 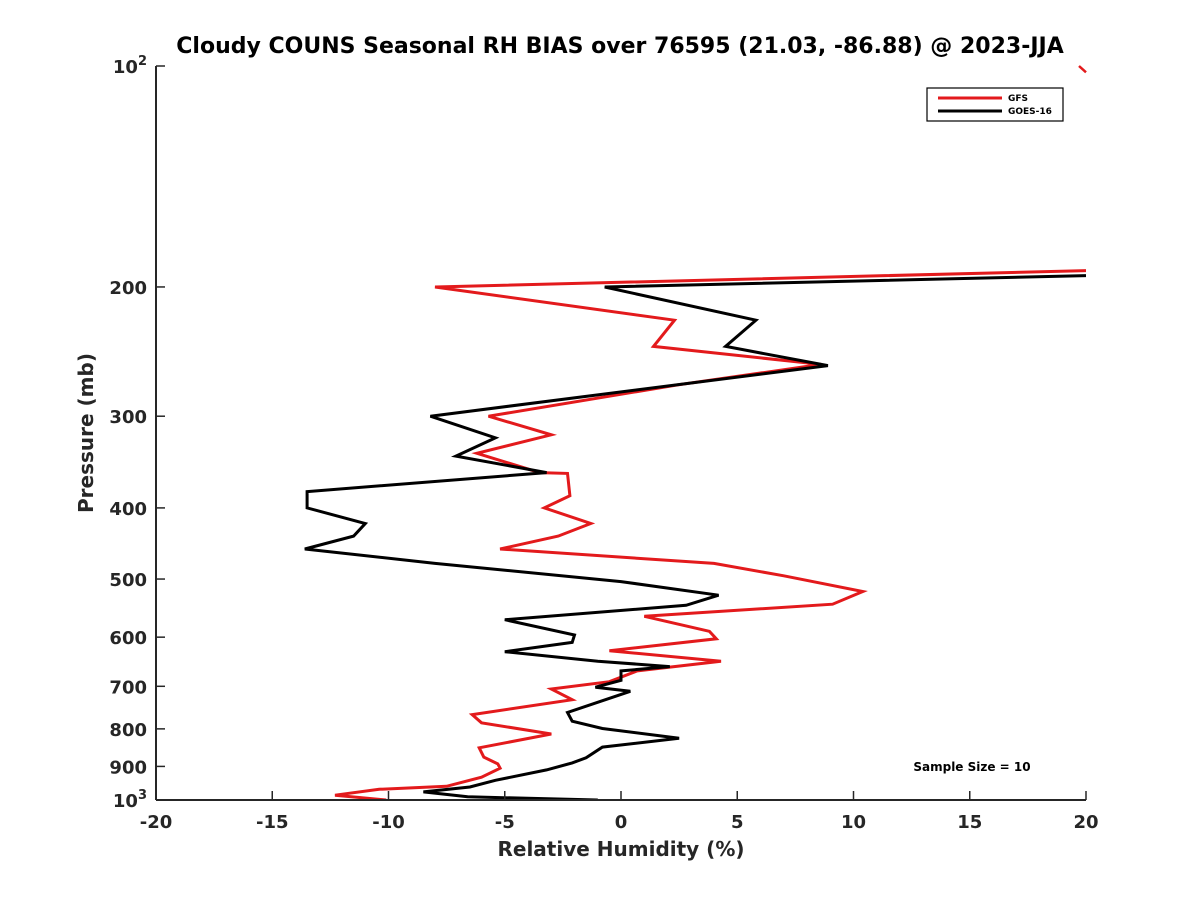 What do you see at coordinates (128, 288) in the screenshot?
I see `y-tick-label: 200` at bounding box center [128, 288].